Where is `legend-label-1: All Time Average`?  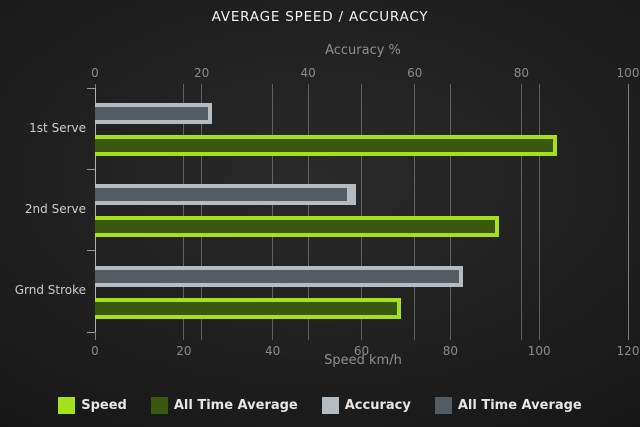
legend-label-1: All Time Average is located at coordinates (235, 405).